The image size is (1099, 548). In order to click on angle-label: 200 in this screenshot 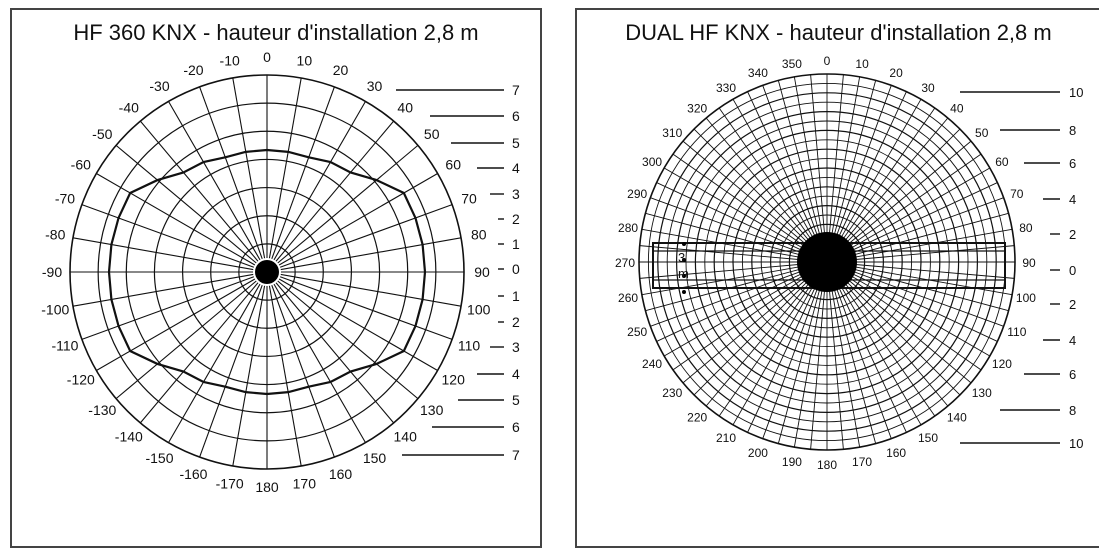, I will do `click(758, 453)`.